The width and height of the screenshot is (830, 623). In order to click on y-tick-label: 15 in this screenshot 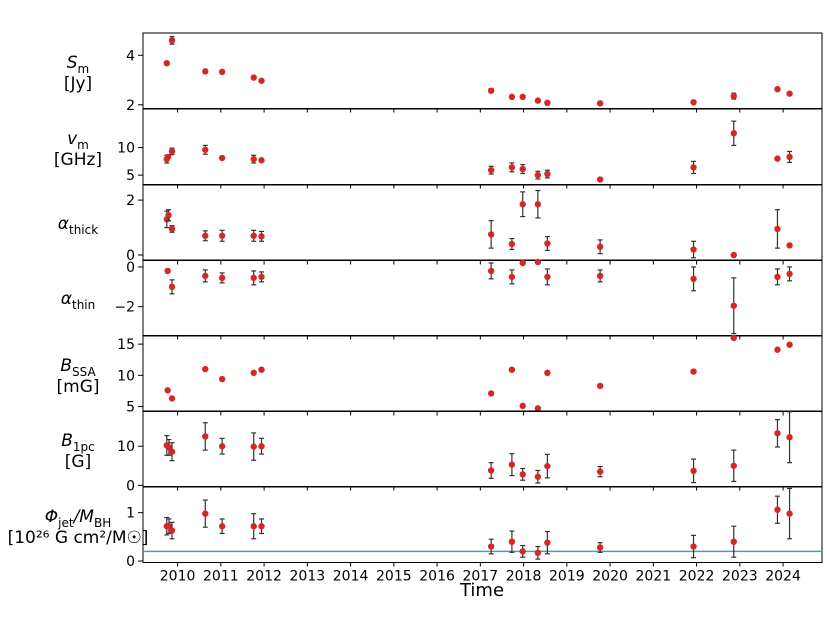, I will do `click(126, 345)`.